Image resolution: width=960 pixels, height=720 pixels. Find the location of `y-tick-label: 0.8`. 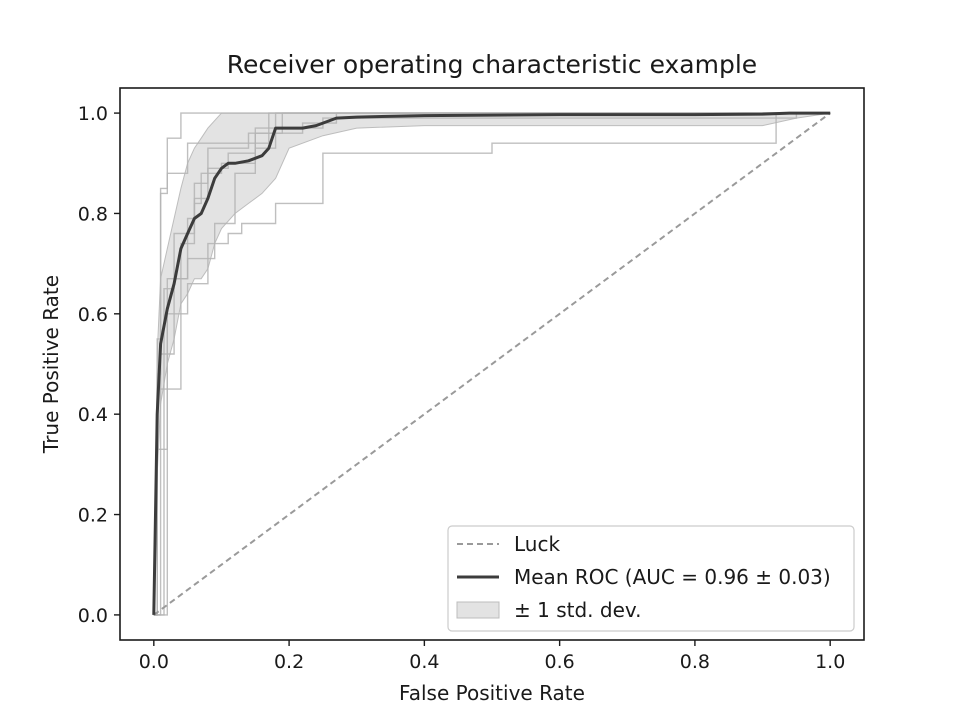

y-tick-label: 0.8 is located at coordinates (93, 214).